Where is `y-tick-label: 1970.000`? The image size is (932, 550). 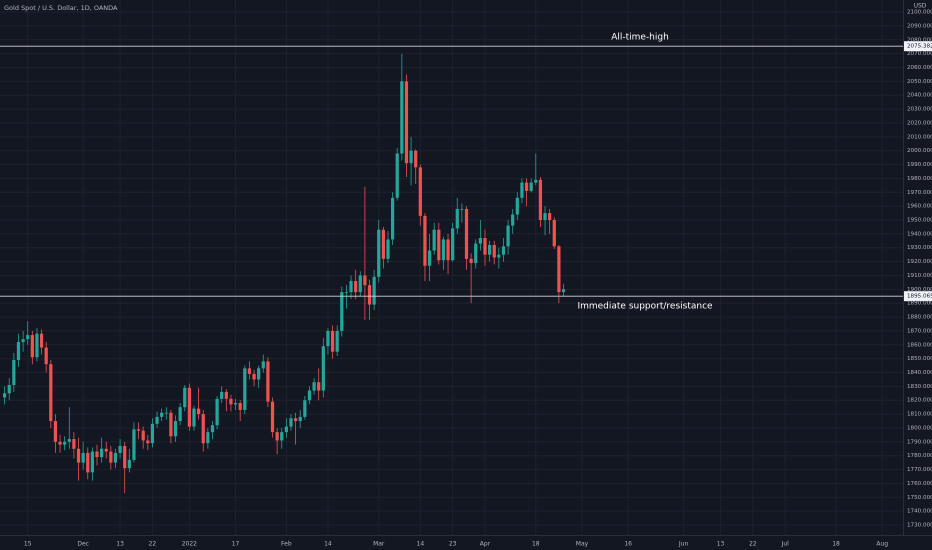 y-tick-label: 1970.000 is located at coordinates (919, 193).